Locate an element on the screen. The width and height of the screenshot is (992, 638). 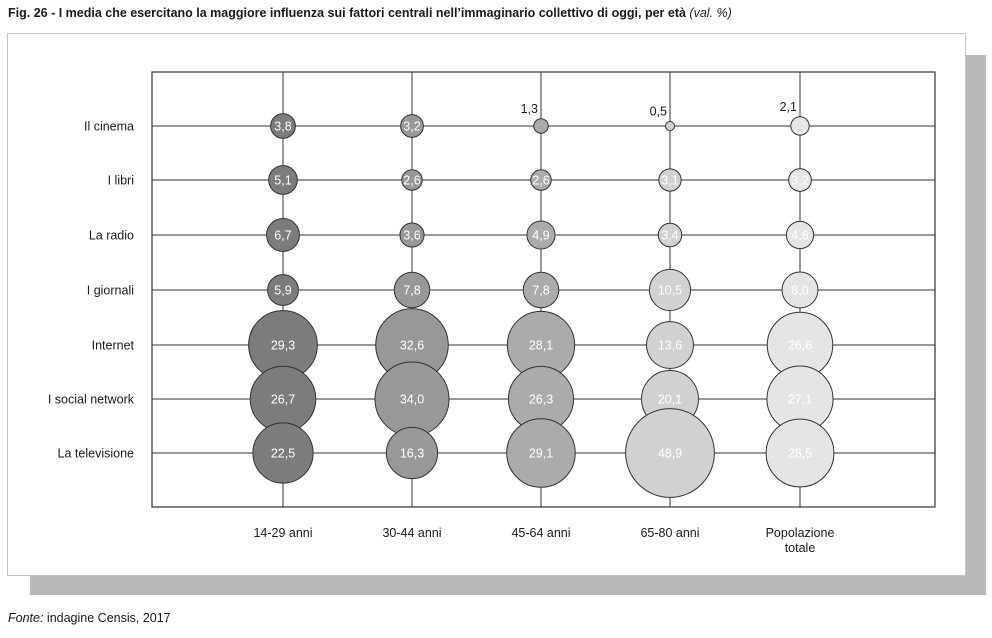
source-note: Fonte: indagine Censis, 2017 is located at coordinates (89, 618).